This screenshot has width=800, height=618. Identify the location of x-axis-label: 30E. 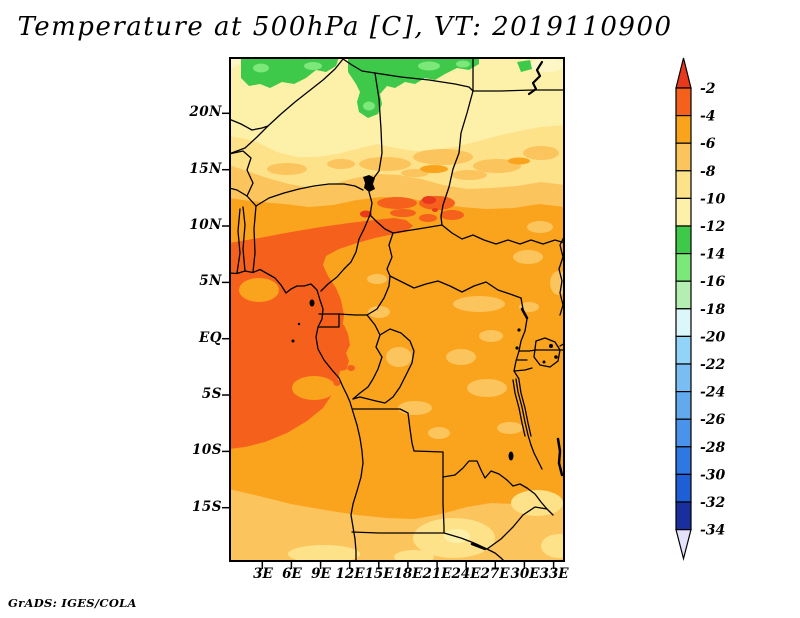
(525, 574).